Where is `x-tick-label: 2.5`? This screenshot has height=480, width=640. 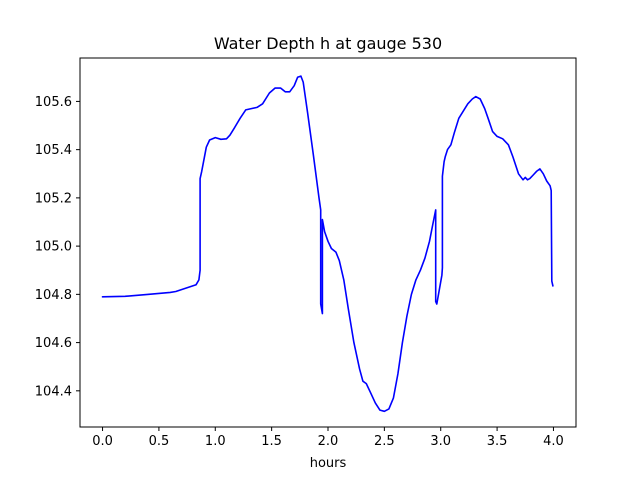 x-tick-label: 2.5 is located at coordinates (384, 441).